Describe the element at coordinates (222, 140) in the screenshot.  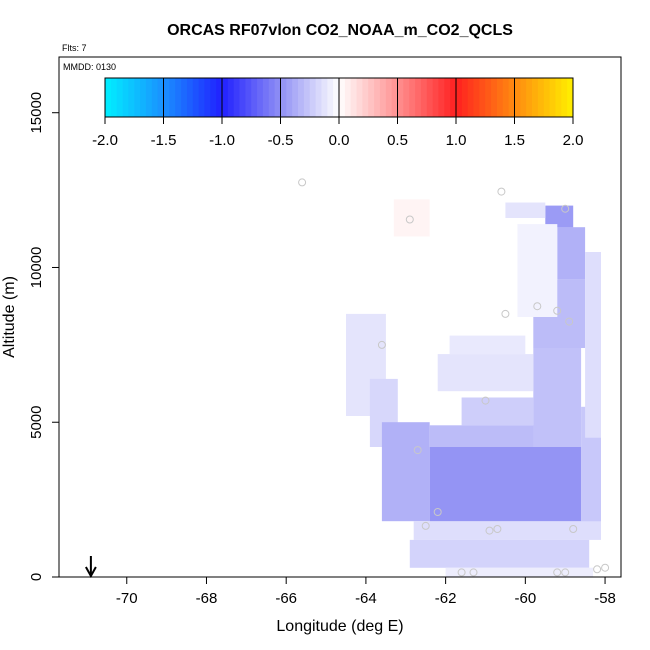
I see `colorbar-tick-label-2: -1.0` at that location.